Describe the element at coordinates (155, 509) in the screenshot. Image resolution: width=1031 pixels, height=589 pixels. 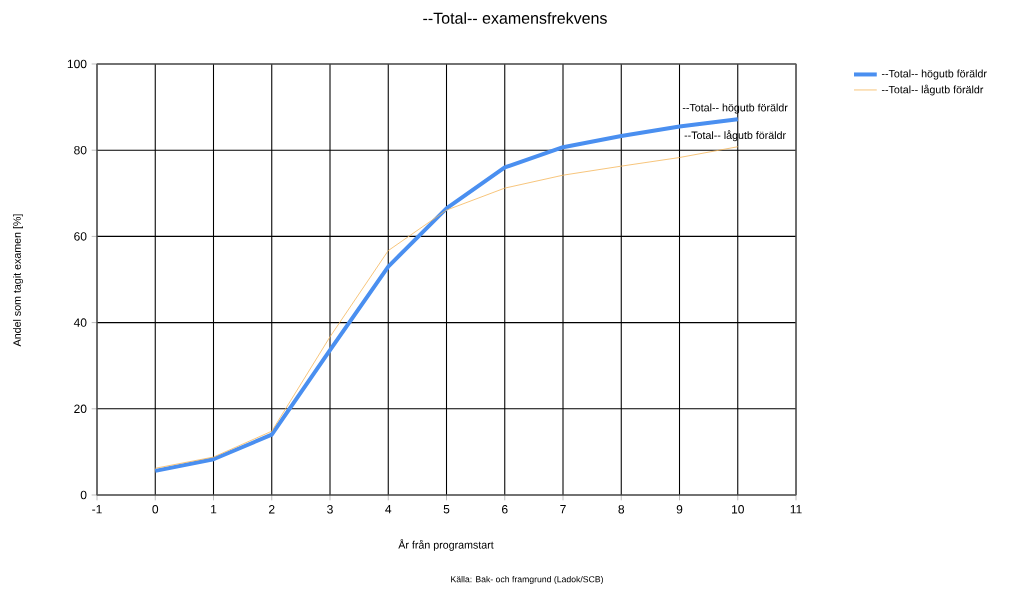
I see `x-tick-label: 0` at that location.